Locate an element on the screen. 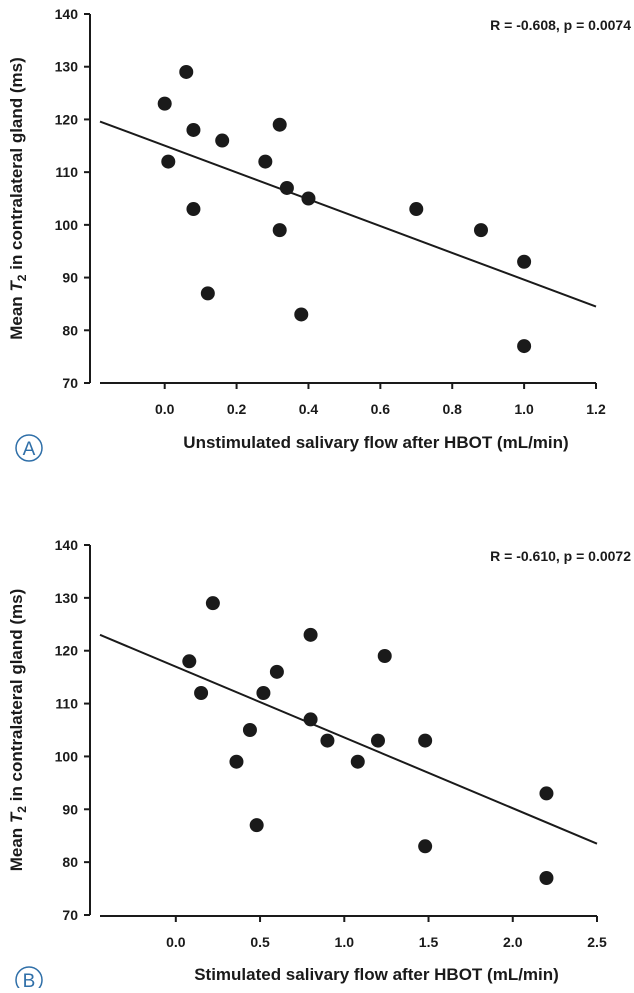 The width and height of the screenshot is (634, 993). x-tick-label: 2.5 is located at coordinates (597, 942).